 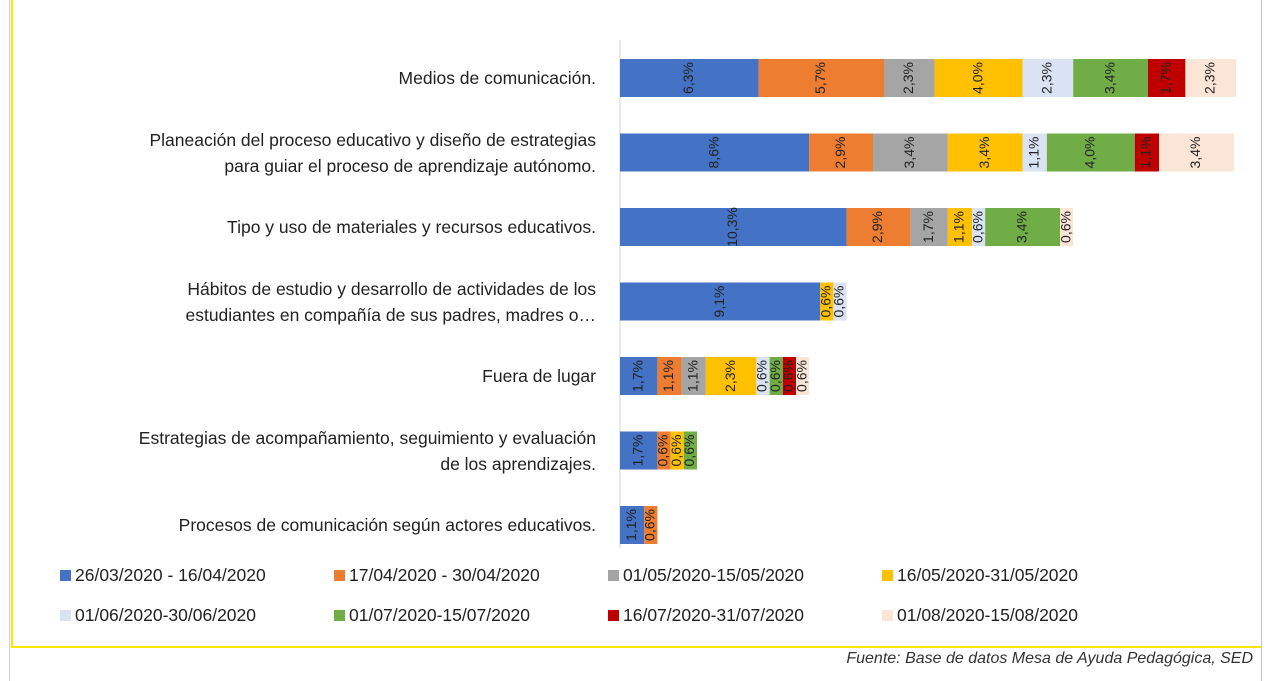 I want to click on legend-item: 01/07/2020-15/07/2020, so click(x=465, y=615).